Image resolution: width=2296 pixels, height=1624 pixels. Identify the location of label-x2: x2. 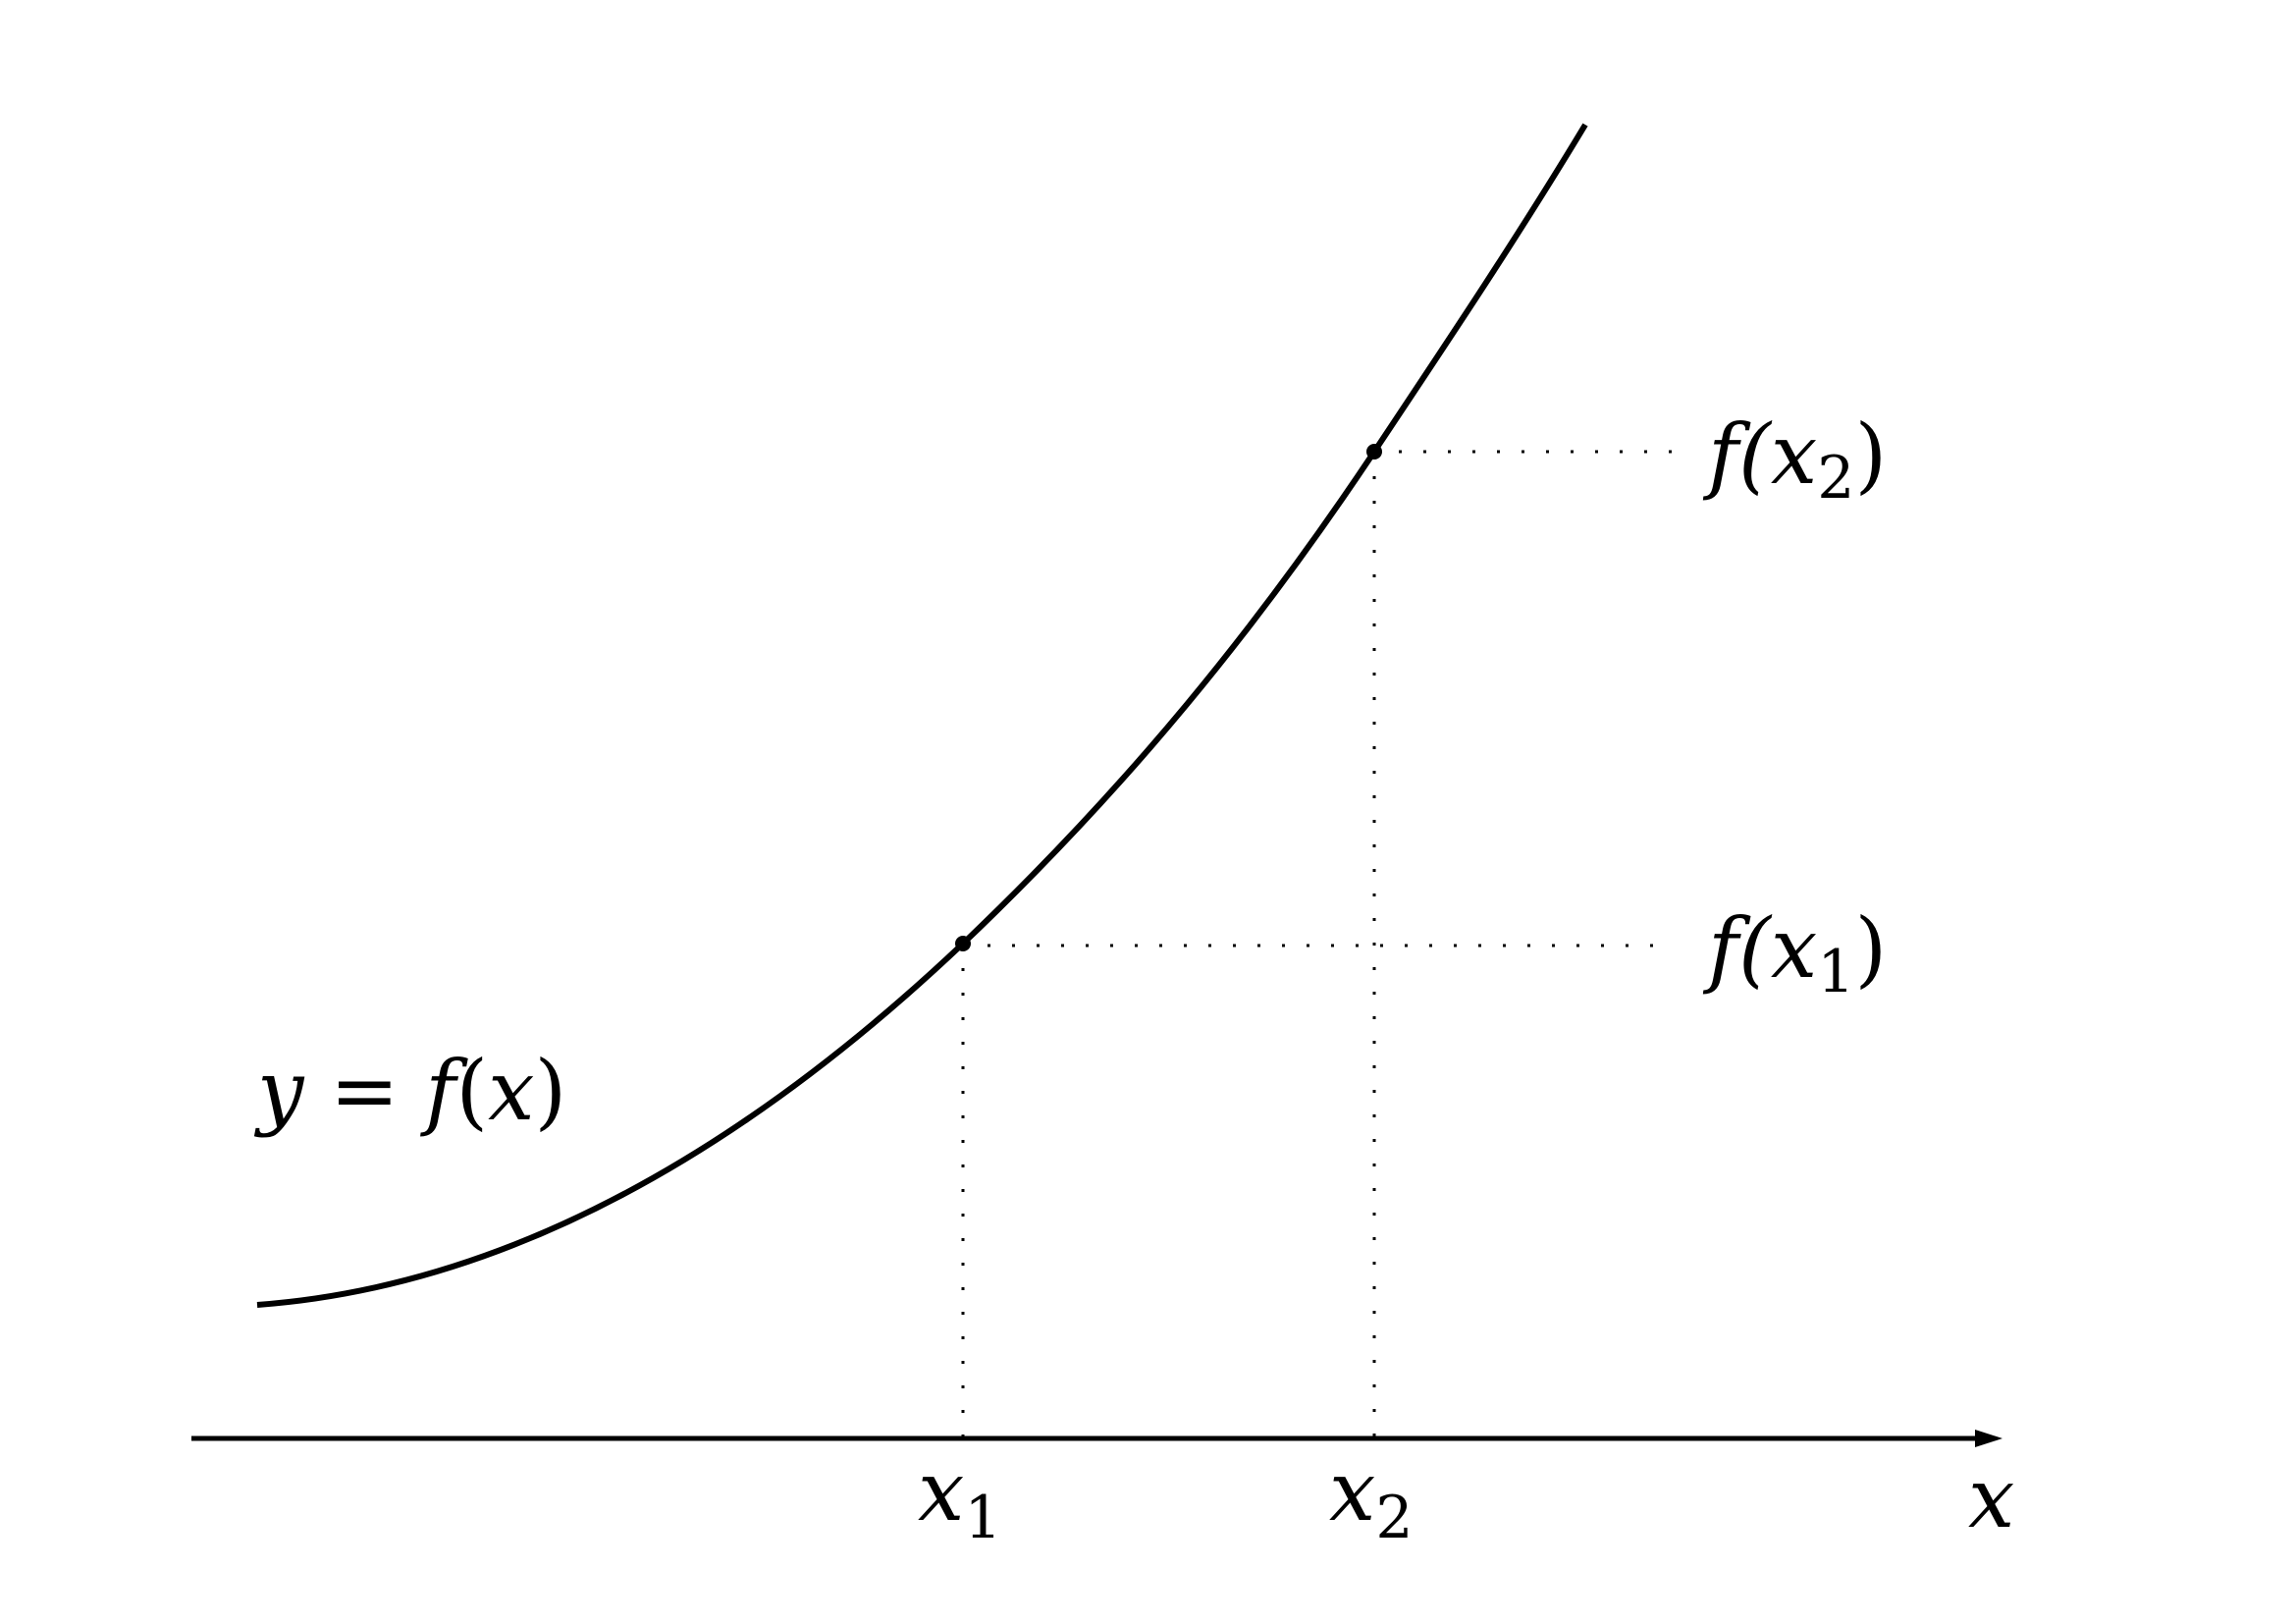
(1371, 1497).